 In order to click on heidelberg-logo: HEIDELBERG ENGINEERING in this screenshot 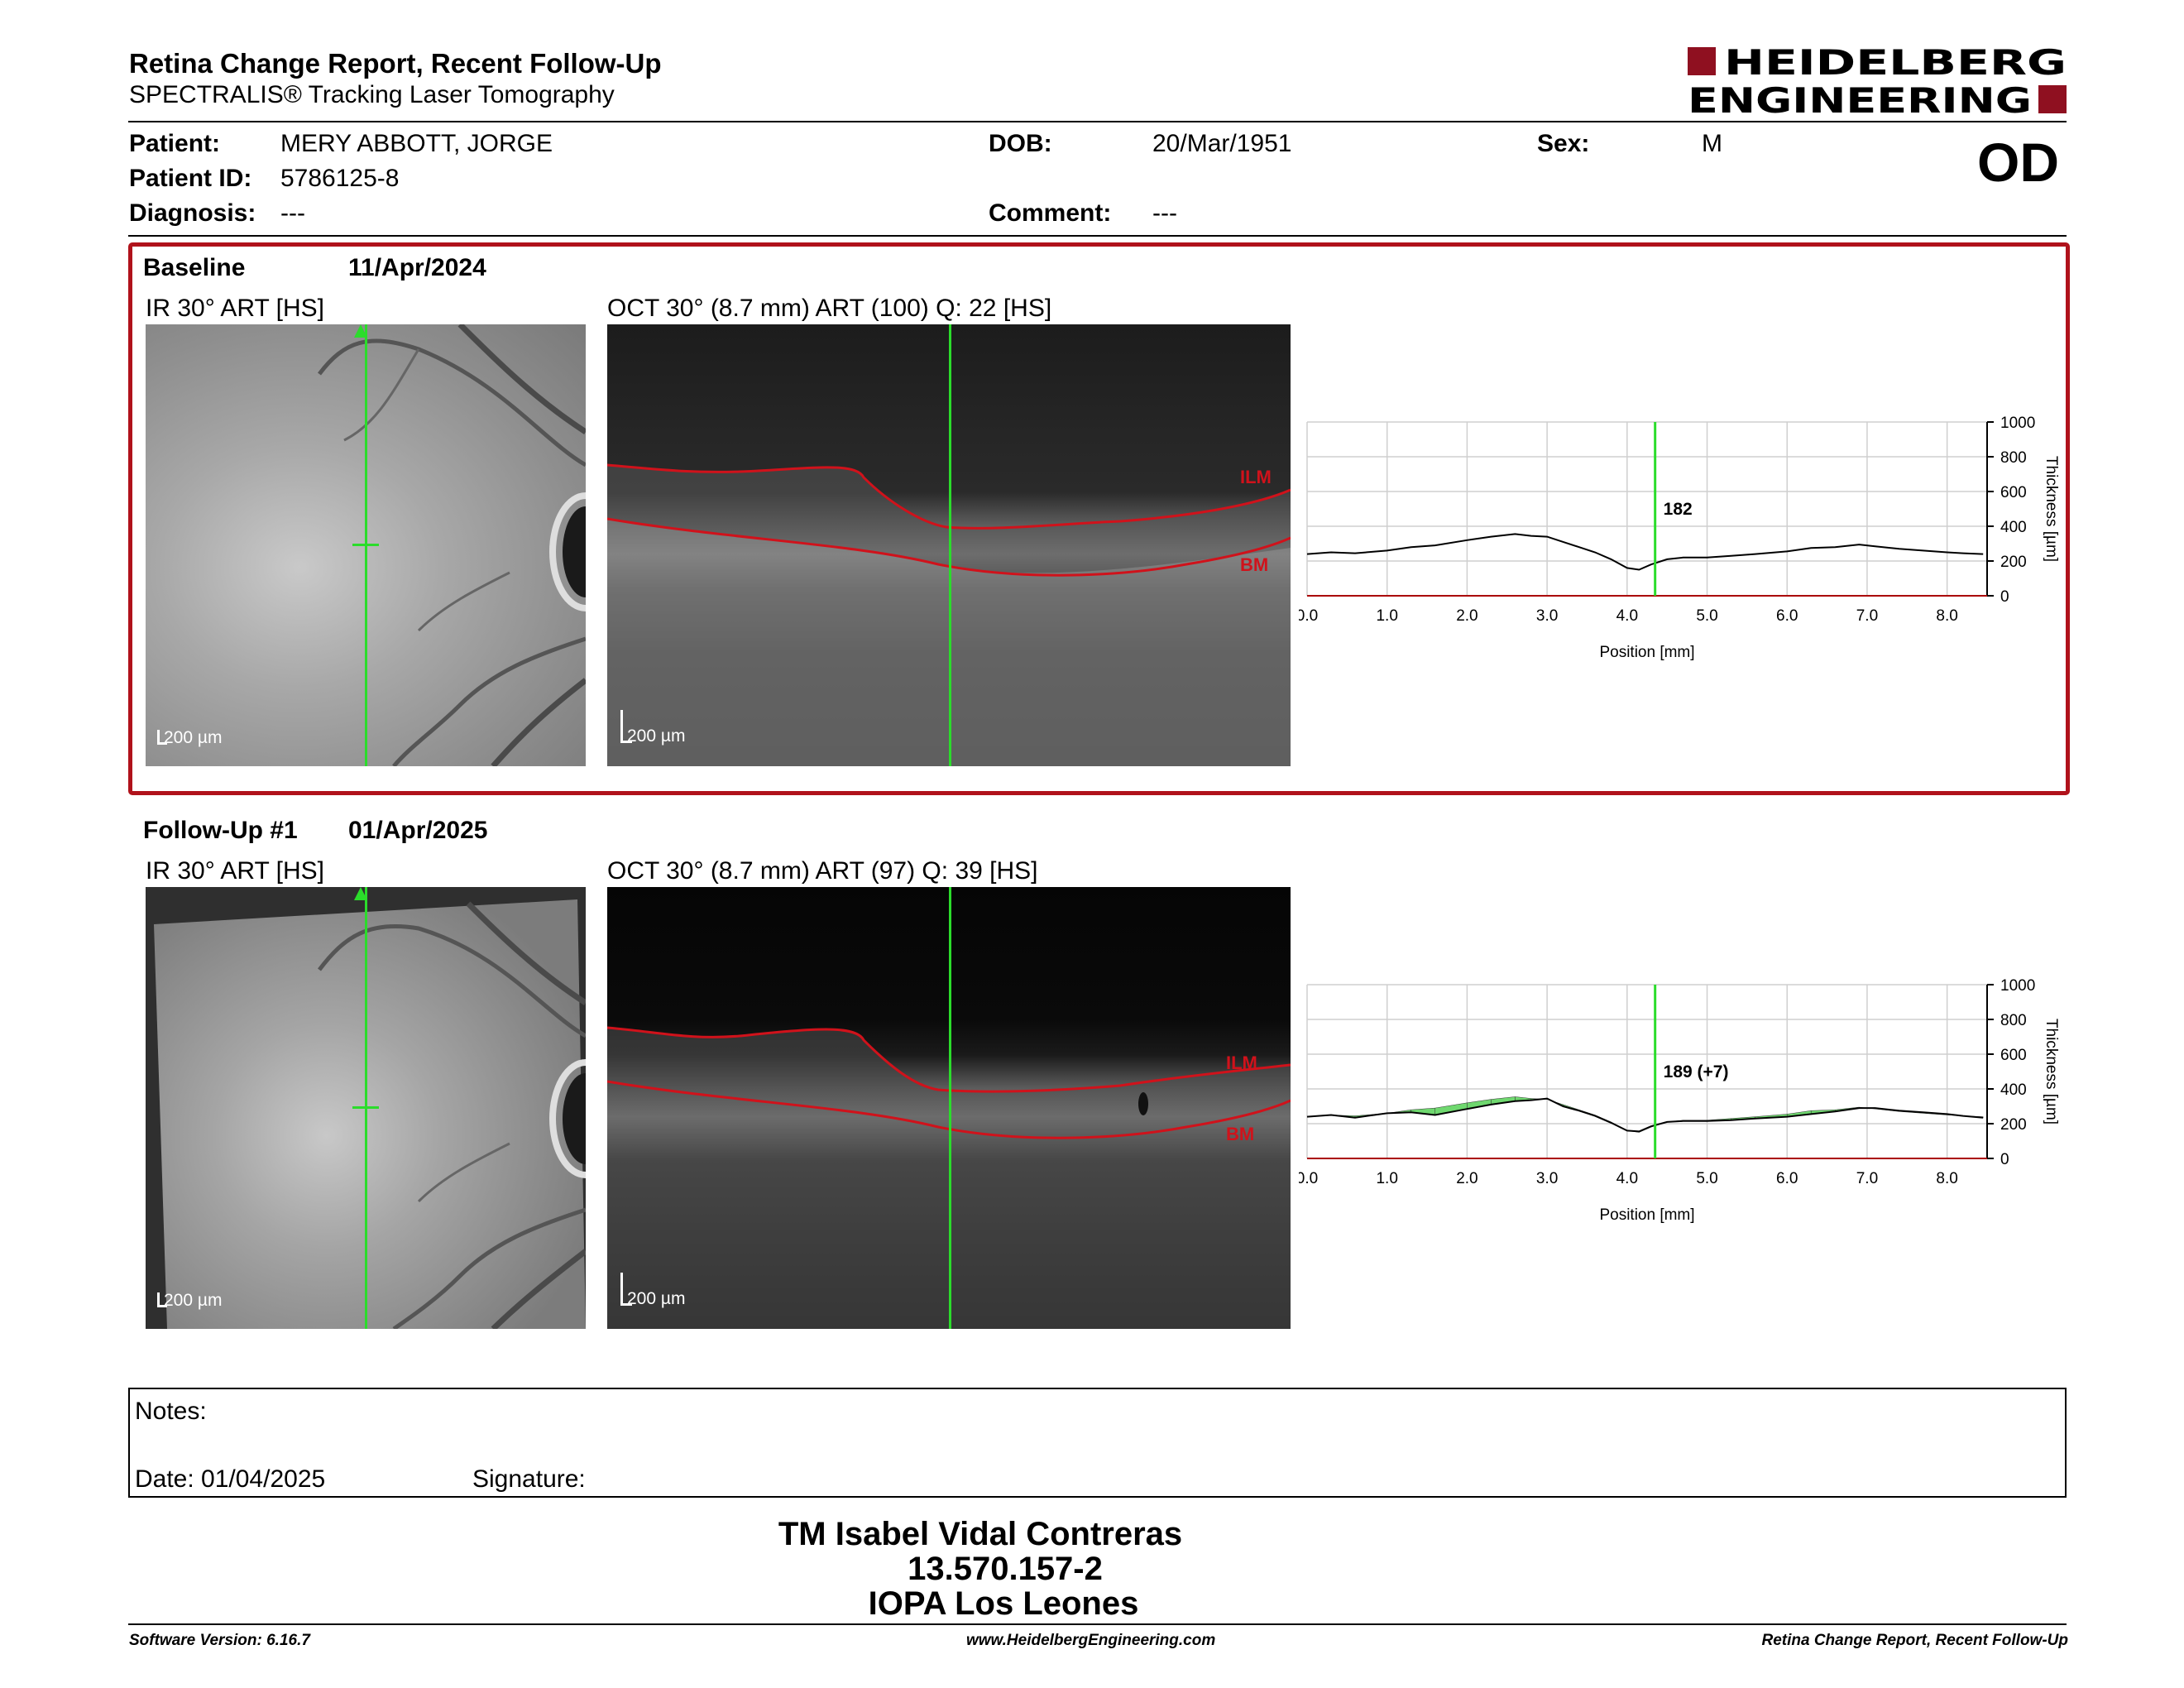, I will do `click(1877, 82)`.